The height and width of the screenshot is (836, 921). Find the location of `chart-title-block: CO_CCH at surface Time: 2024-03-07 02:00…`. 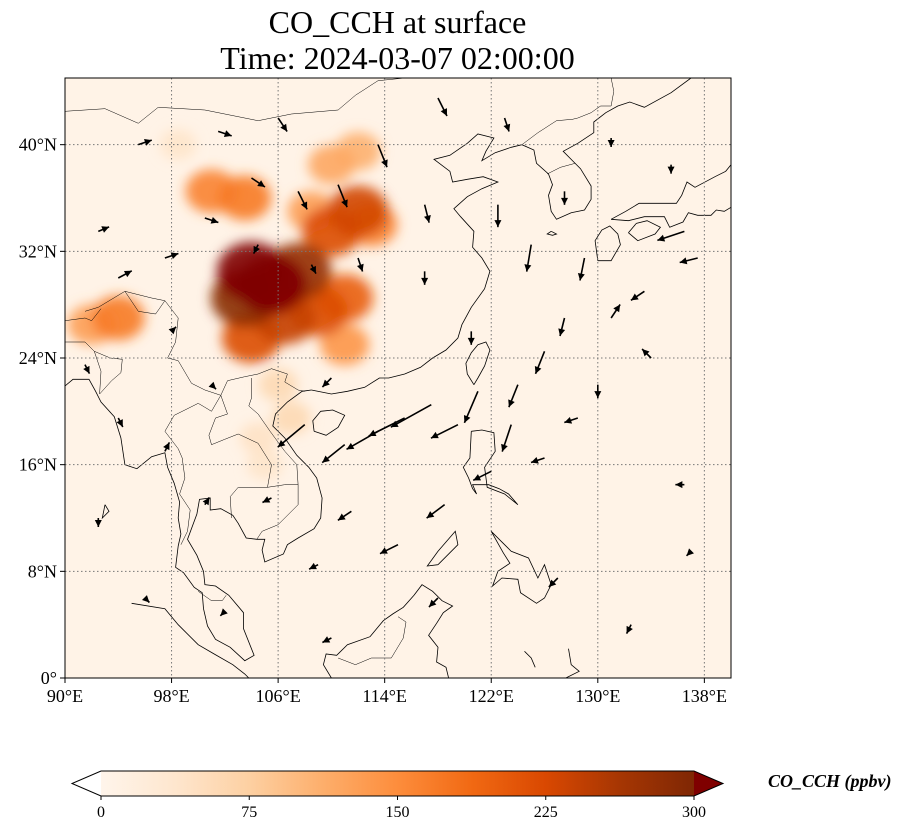

chart-title-block: CO_CCH at surface Time: 2024-03-07 02:00… is located at coordinates (397, 40).